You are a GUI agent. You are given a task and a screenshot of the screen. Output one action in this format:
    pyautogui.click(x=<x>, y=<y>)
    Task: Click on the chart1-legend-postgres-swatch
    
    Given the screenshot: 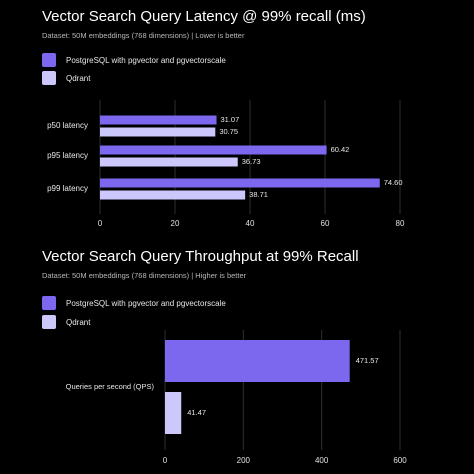 What is the action you would take?
    pyautogui.click(x=49, y=60)
    